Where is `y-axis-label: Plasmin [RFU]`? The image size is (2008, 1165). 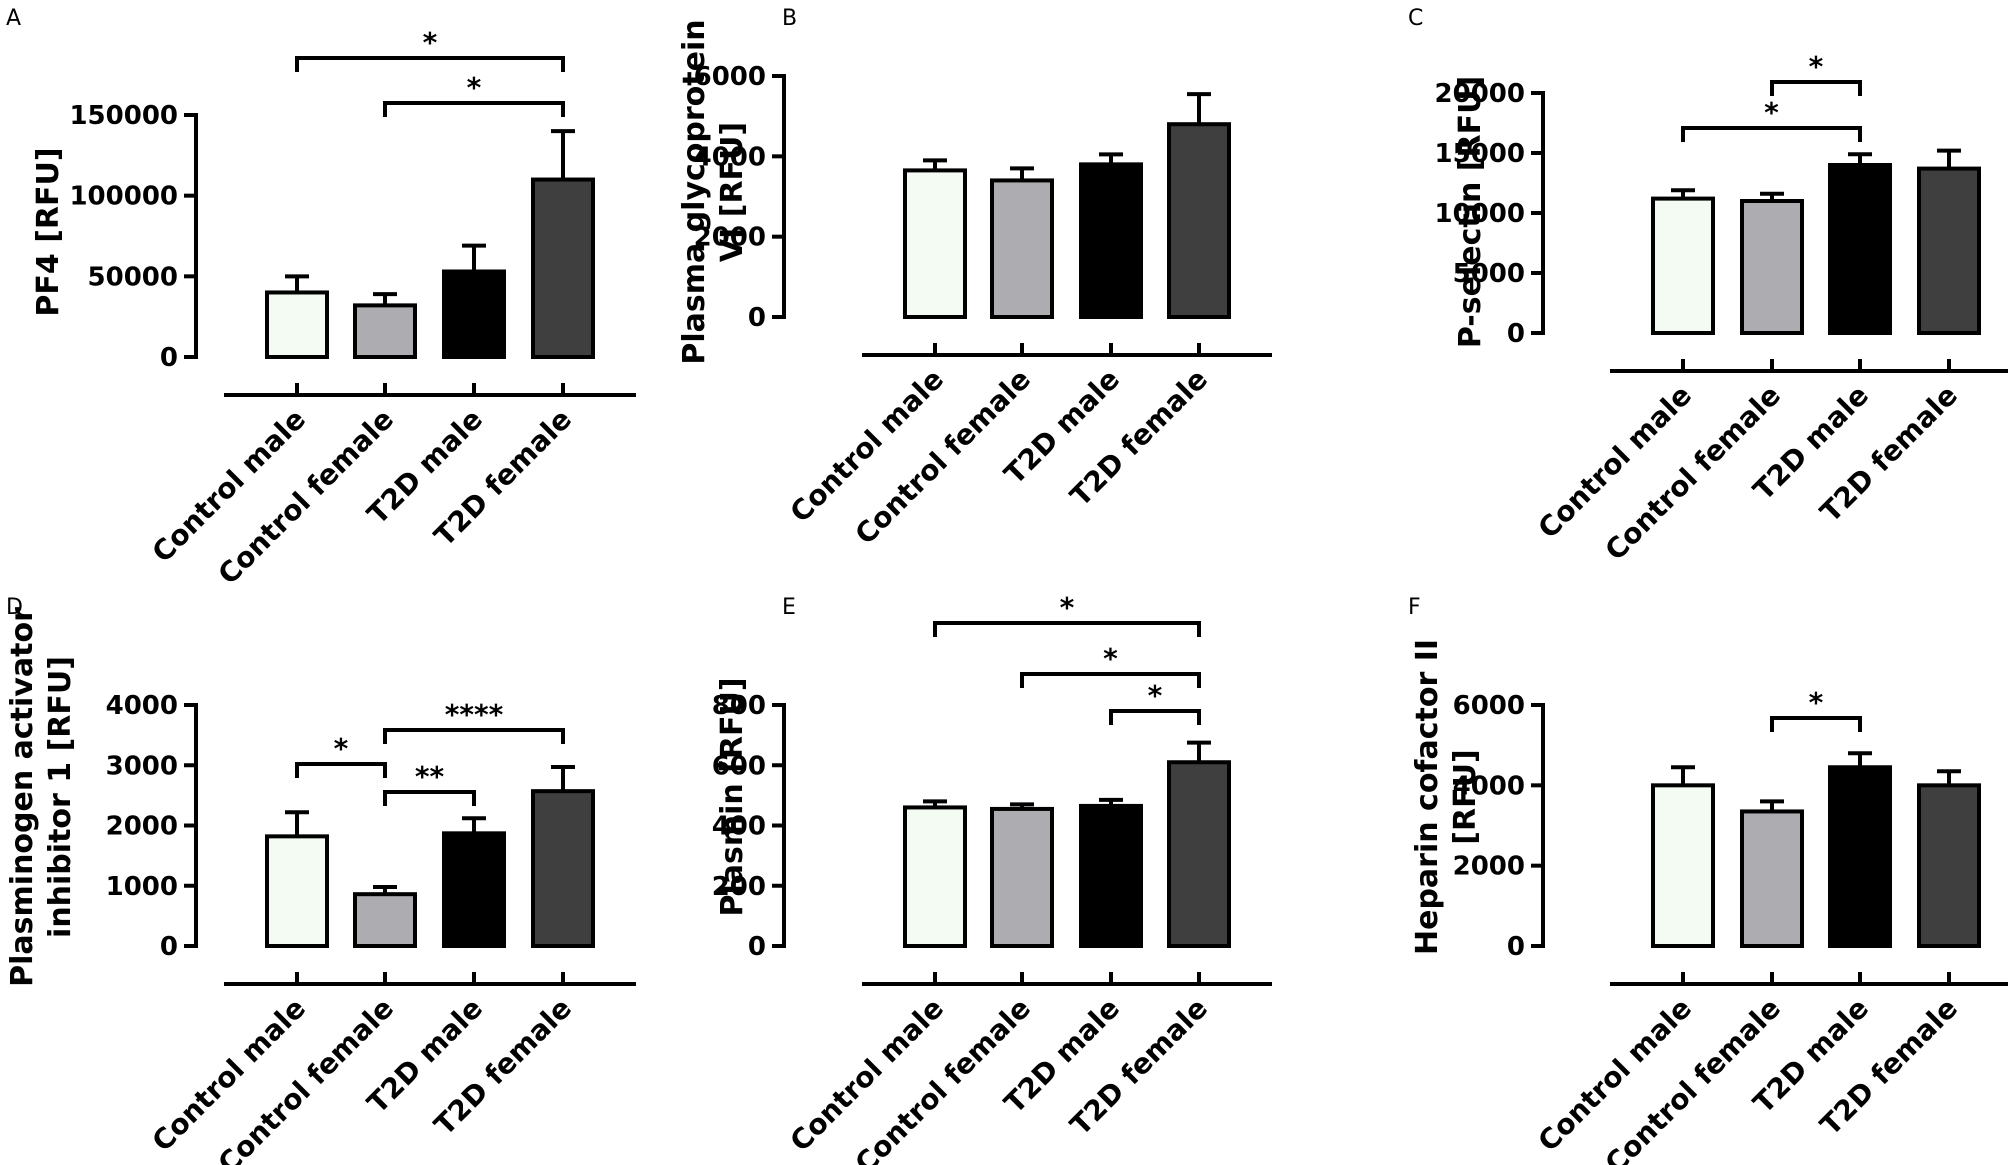 y-axis-label: Plasmin [RFU] is located at coordinates (732, 796).